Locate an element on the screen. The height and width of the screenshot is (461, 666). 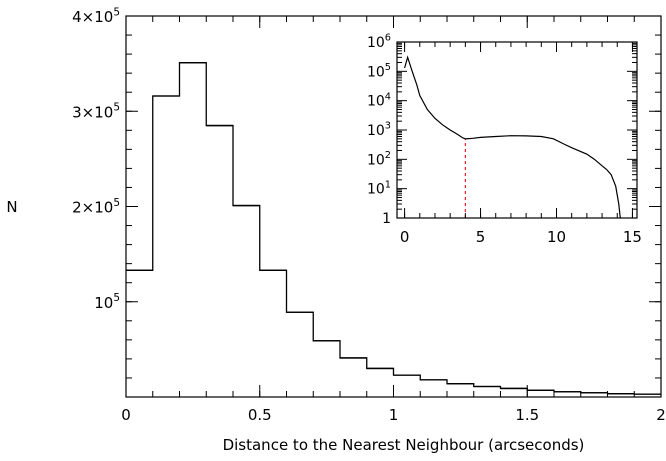
chart_data.1-y-tick-exponent: 3 is located at coordinates (388, 126).